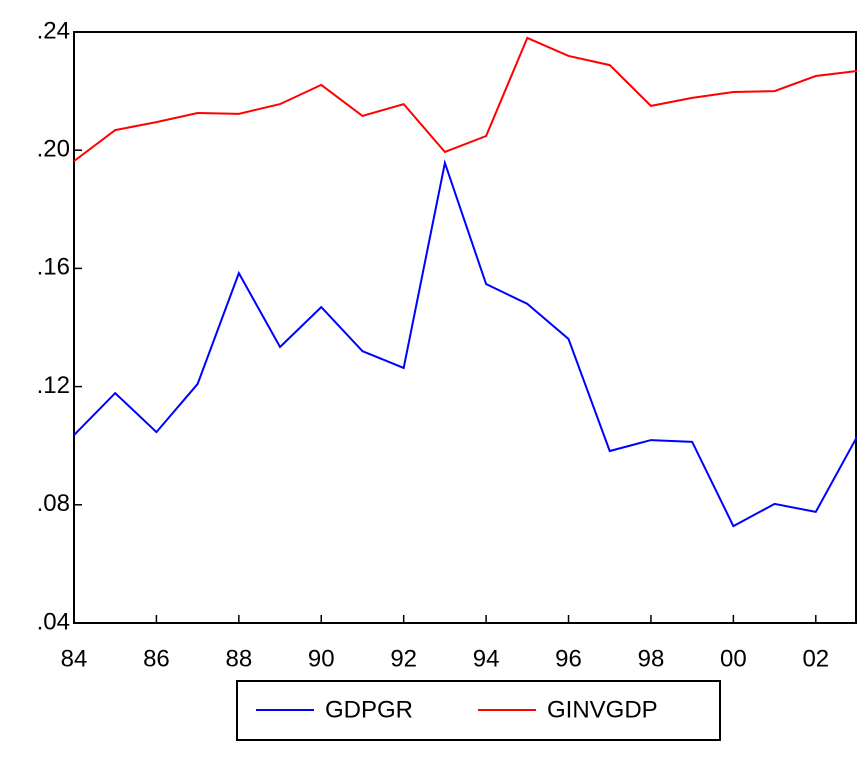  I want to click on legend-box, so click(478, 710).